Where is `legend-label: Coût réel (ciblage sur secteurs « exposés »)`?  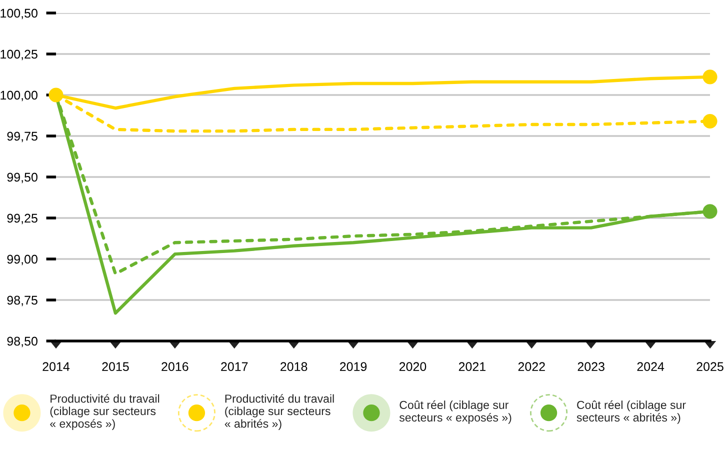
legend-label: Coût réel (ciblage sur secteurs « exposés ») is located at coordinates (455, 412).